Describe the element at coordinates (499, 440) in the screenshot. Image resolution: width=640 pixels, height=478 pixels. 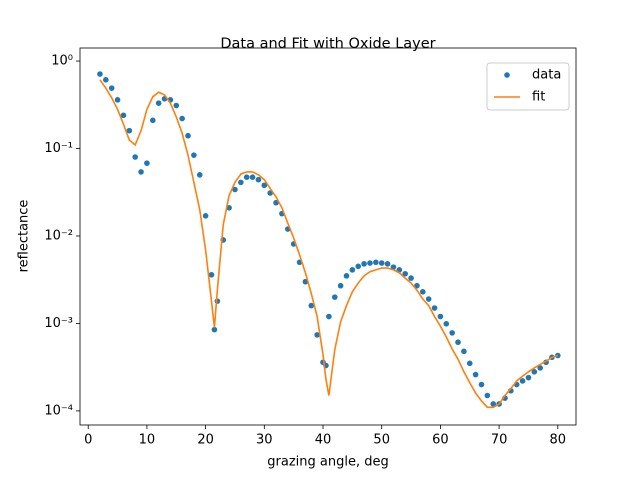
I see `x-tick-label: 70` at that location.